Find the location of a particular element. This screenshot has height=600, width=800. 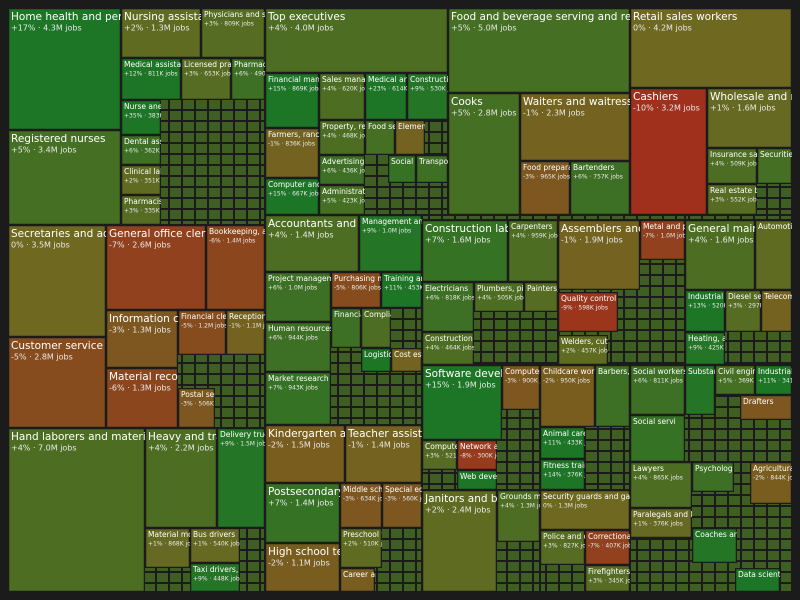

tile: Plumbers, pipefitt +4% · 505K jobs is located at coordinates (499, 297).